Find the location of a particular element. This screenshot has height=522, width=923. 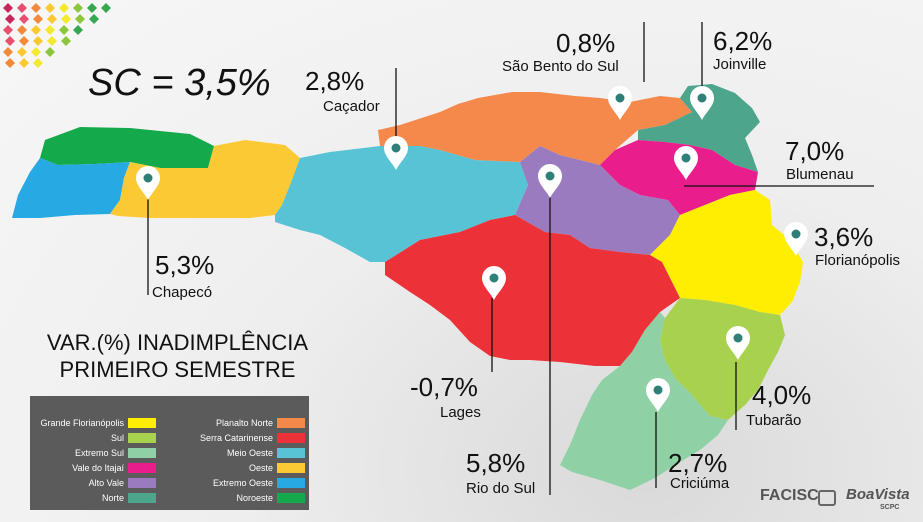

region-extremo-sul is located at coordinates (644, 401).